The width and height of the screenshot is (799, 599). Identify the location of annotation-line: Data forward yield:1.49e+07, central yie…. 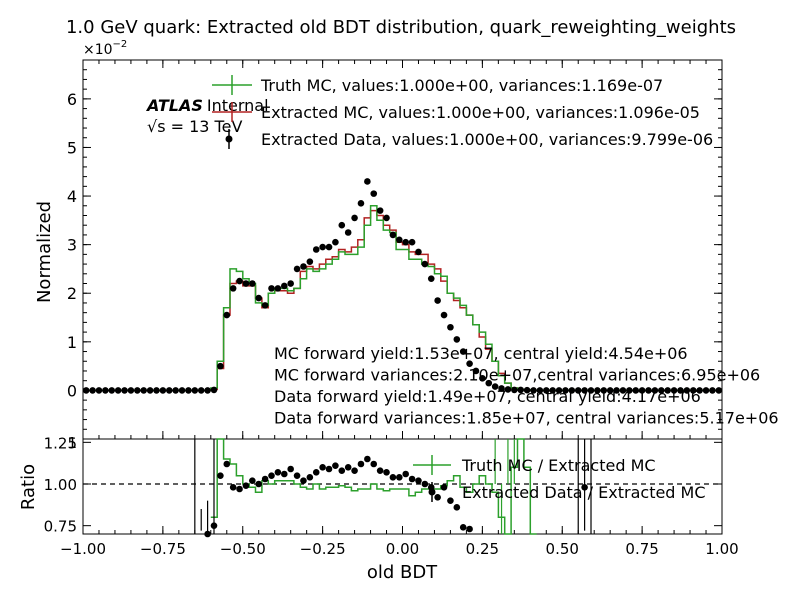
(487, 396).